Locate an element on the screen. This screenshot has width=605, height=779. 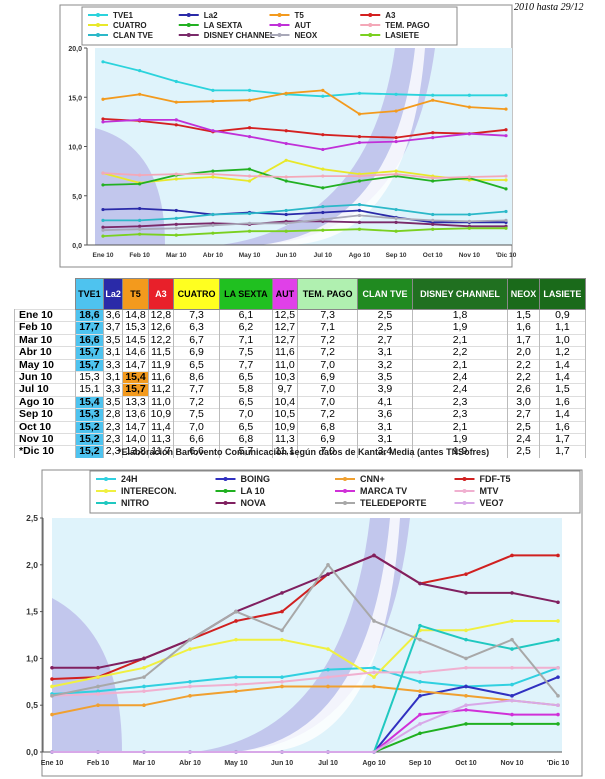
table-cell: 6,7 is located at coordinates (197, 340).